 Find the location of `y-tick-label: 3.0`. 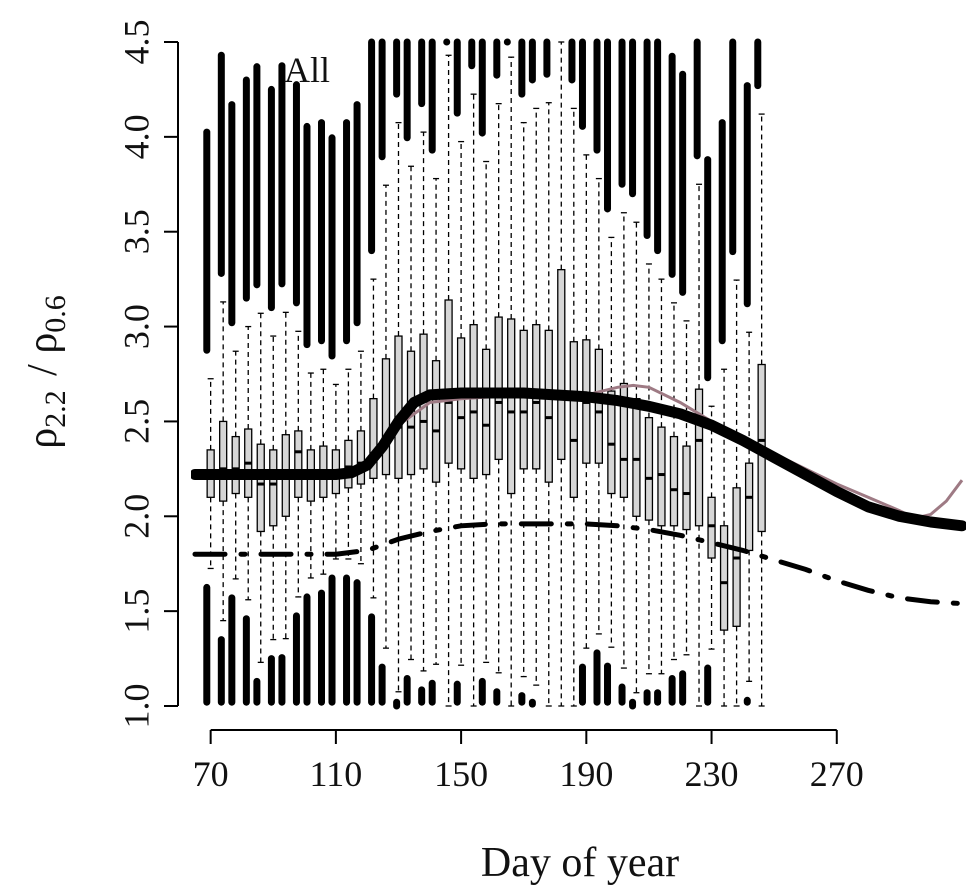

y-tick-label: 3.0 is located at coordinates (136, 326).